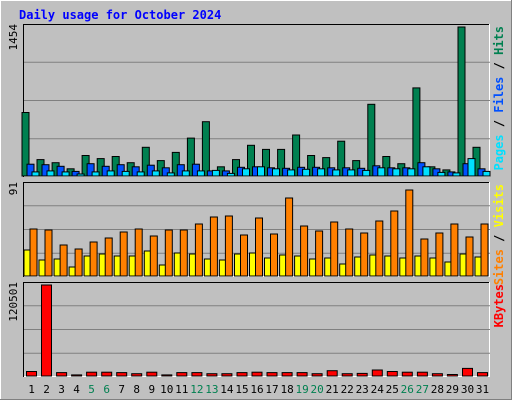  Describe the element at coordinates (151, 389) in the screenshot. I see `x-tick-label: 9` at that location.